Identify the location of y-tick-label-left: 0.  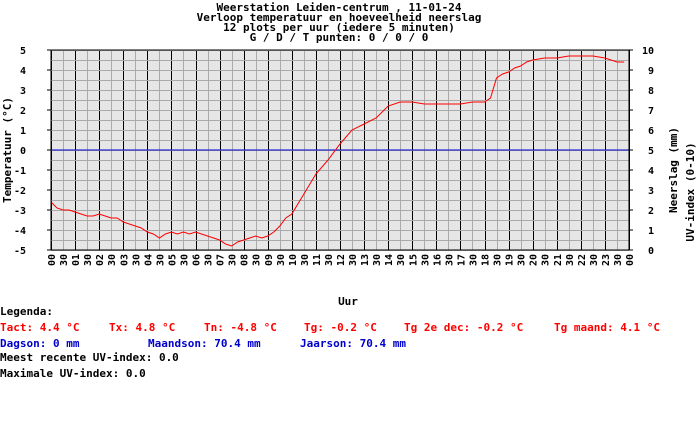
(23, 151).